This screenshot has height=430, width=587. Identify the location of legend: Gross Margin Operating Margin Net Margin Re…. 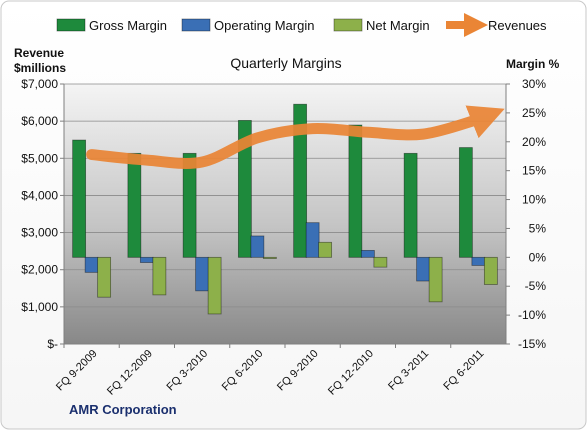
(301, 25).